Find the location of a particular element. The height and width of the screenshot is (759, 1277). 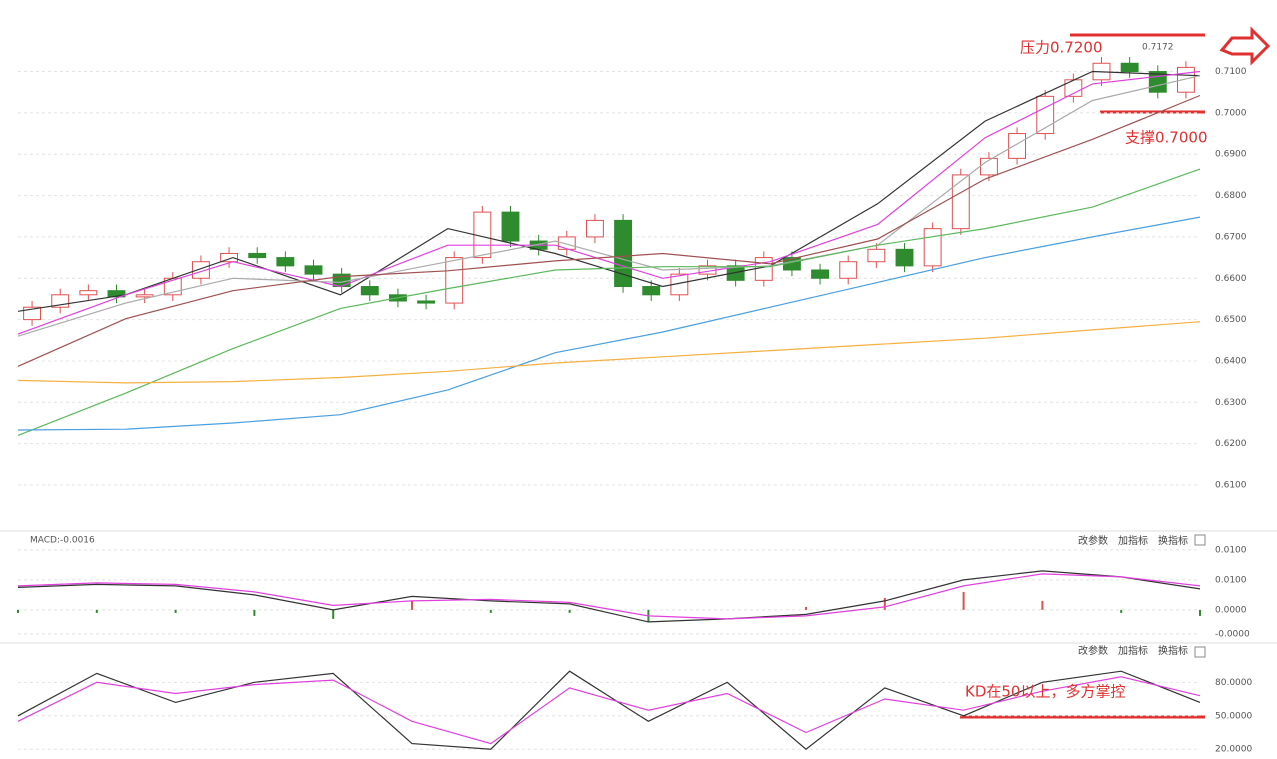

y-tick-label: 20.0000 is located at coordinates (1233, 750).